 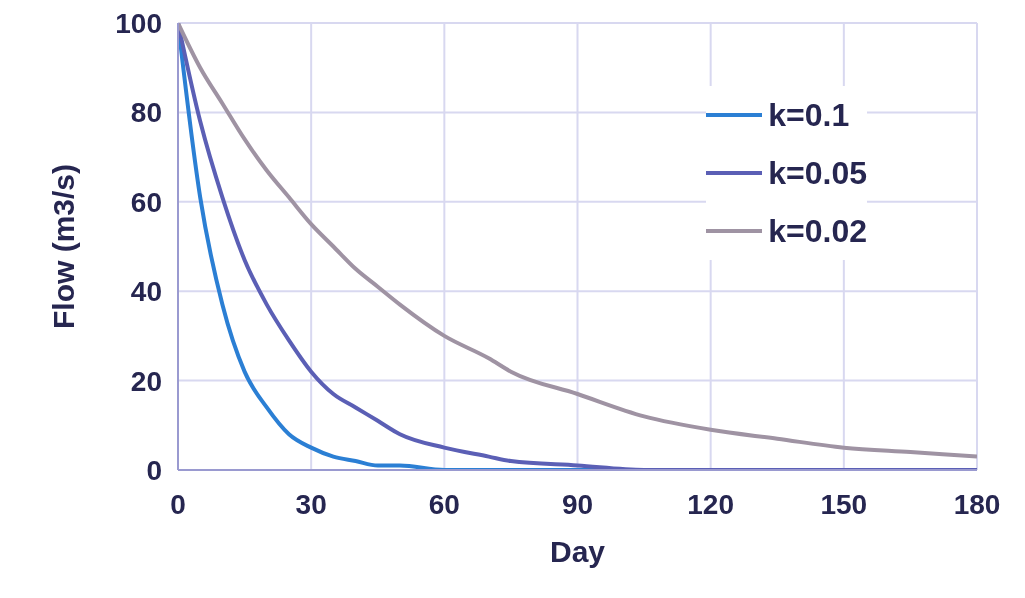 I want to click on legend-label: k=0.1, so click(x=809, y=115).